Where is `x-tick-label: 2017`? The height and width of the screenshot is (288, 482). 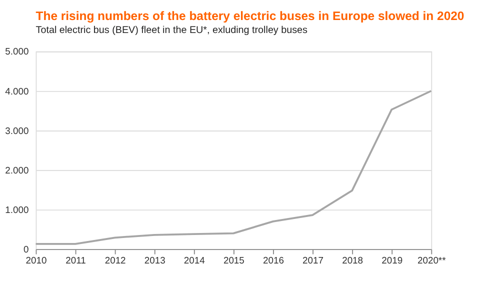
x-tick-label: 2017 is located at coordinates (313, 260).